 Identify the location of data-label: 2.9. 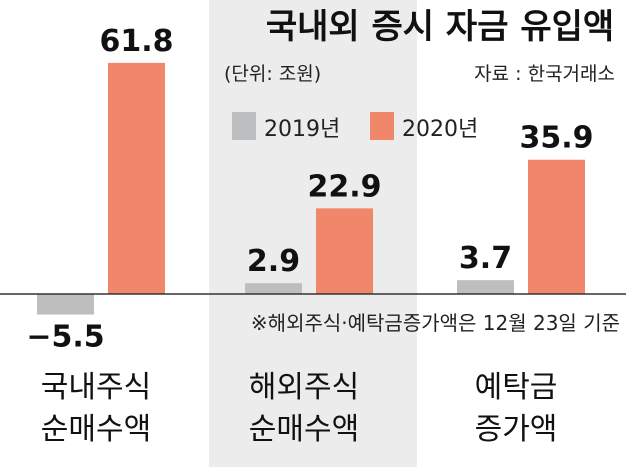
(273, 261).